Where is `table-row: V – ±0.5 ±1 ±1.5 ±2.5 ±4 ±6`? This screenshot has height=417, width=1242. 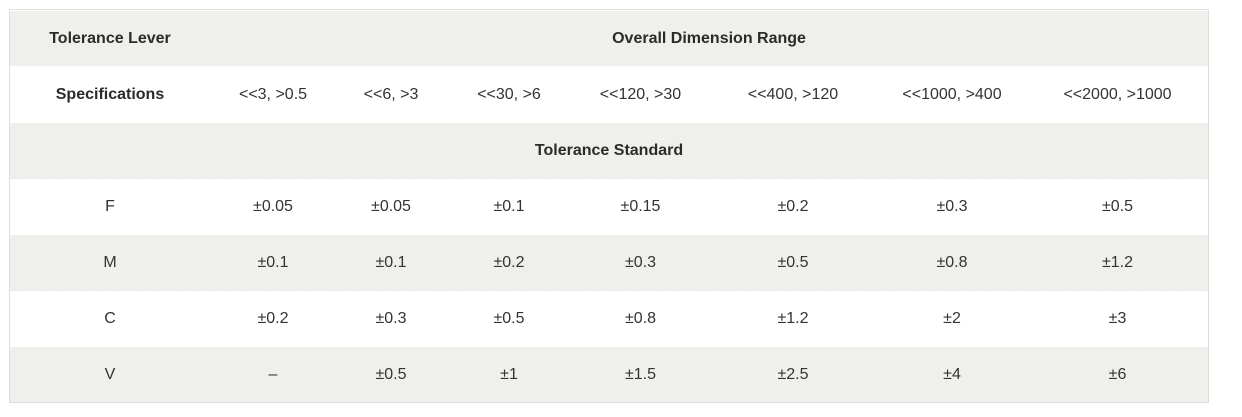 table-row: V – ±0.5 ±1 ±1.5 ±2.5 ±4 ±6 is located at coordinates (609, 374).